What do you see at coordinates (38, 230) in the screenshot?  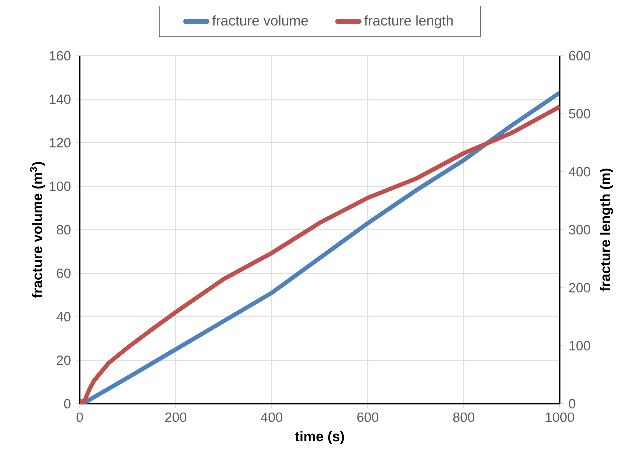 I see `y-axis-title: fracture volume (m$^{3}$)` at bounding box center [38, 230].